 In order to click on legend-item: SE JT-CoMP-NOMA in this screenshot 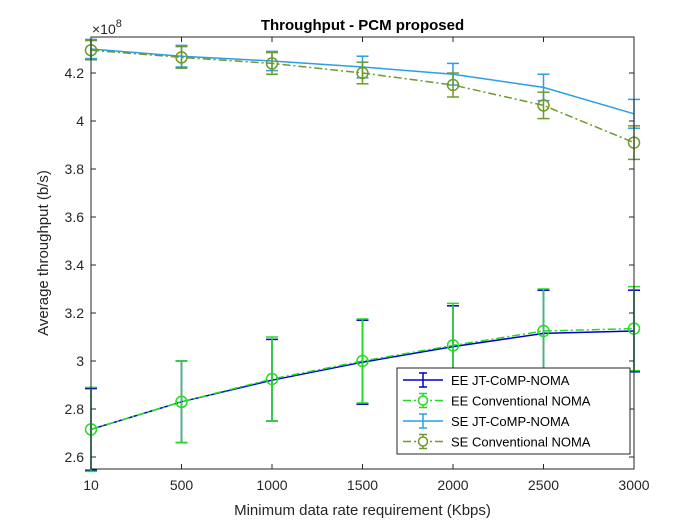, I will do `click(486, 421)`.